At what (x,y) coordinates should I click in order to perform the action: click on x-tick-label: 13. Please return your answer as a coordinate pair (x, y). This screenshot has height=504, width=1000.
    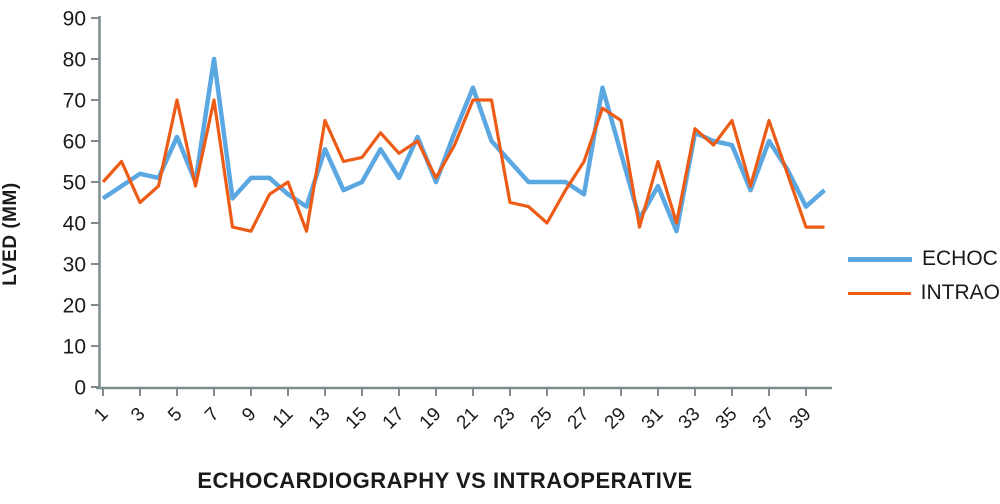
    Looking at the image, I should click on (320, 419).